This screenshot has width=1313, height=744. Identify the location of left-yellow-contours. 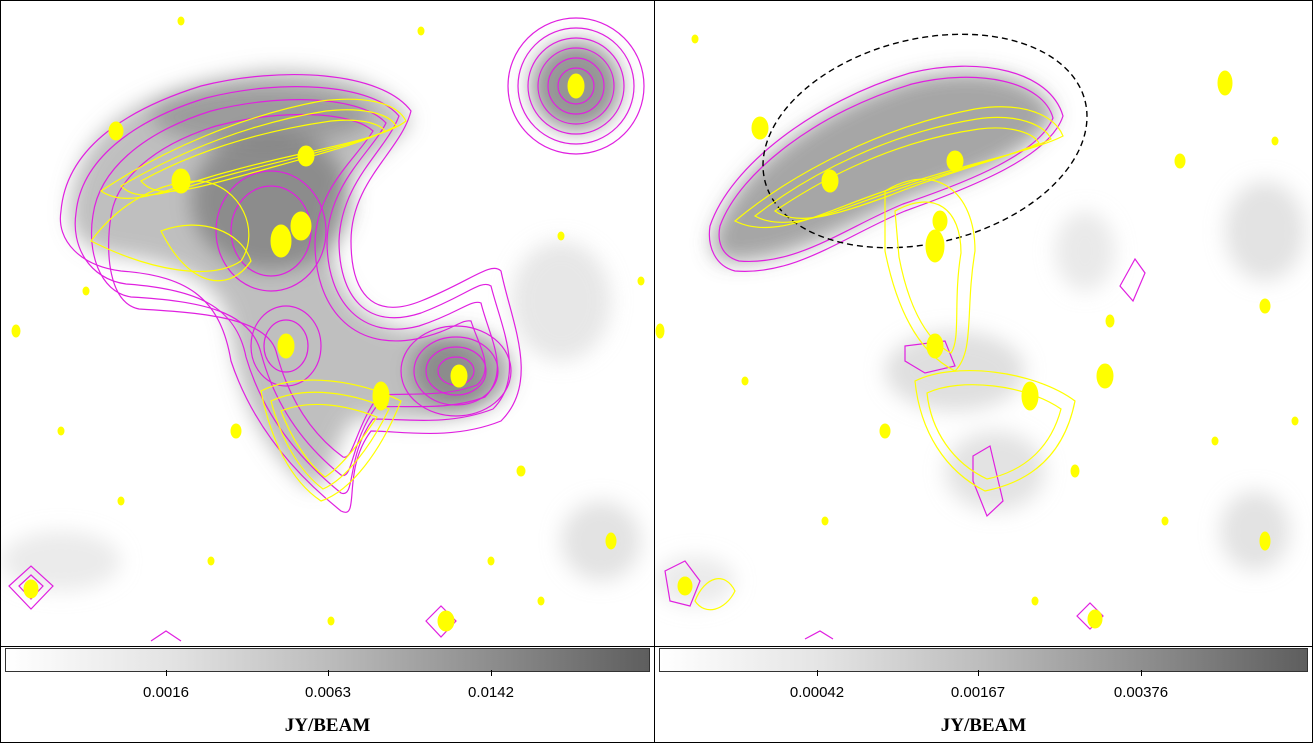
(248, 300).